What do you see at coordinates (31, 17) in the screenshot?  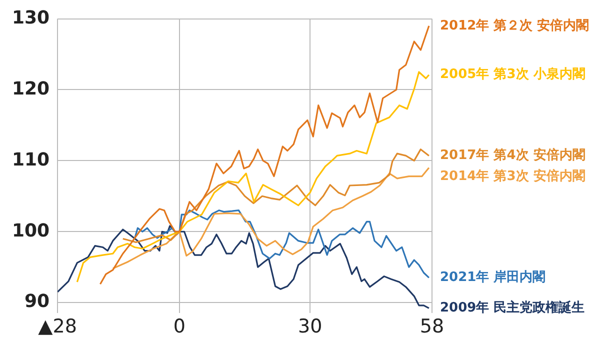 I see `y-tick-label: 130` at bounding box center [31, 17].